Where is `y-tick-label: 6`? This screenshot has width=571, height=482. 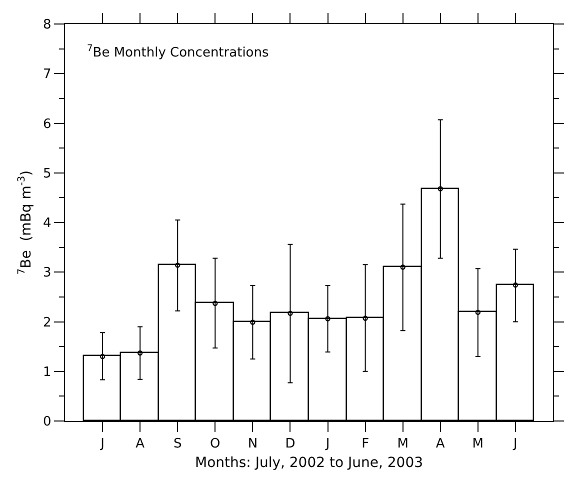 y-tick-label: 6 is located at coordinates (47, 124).